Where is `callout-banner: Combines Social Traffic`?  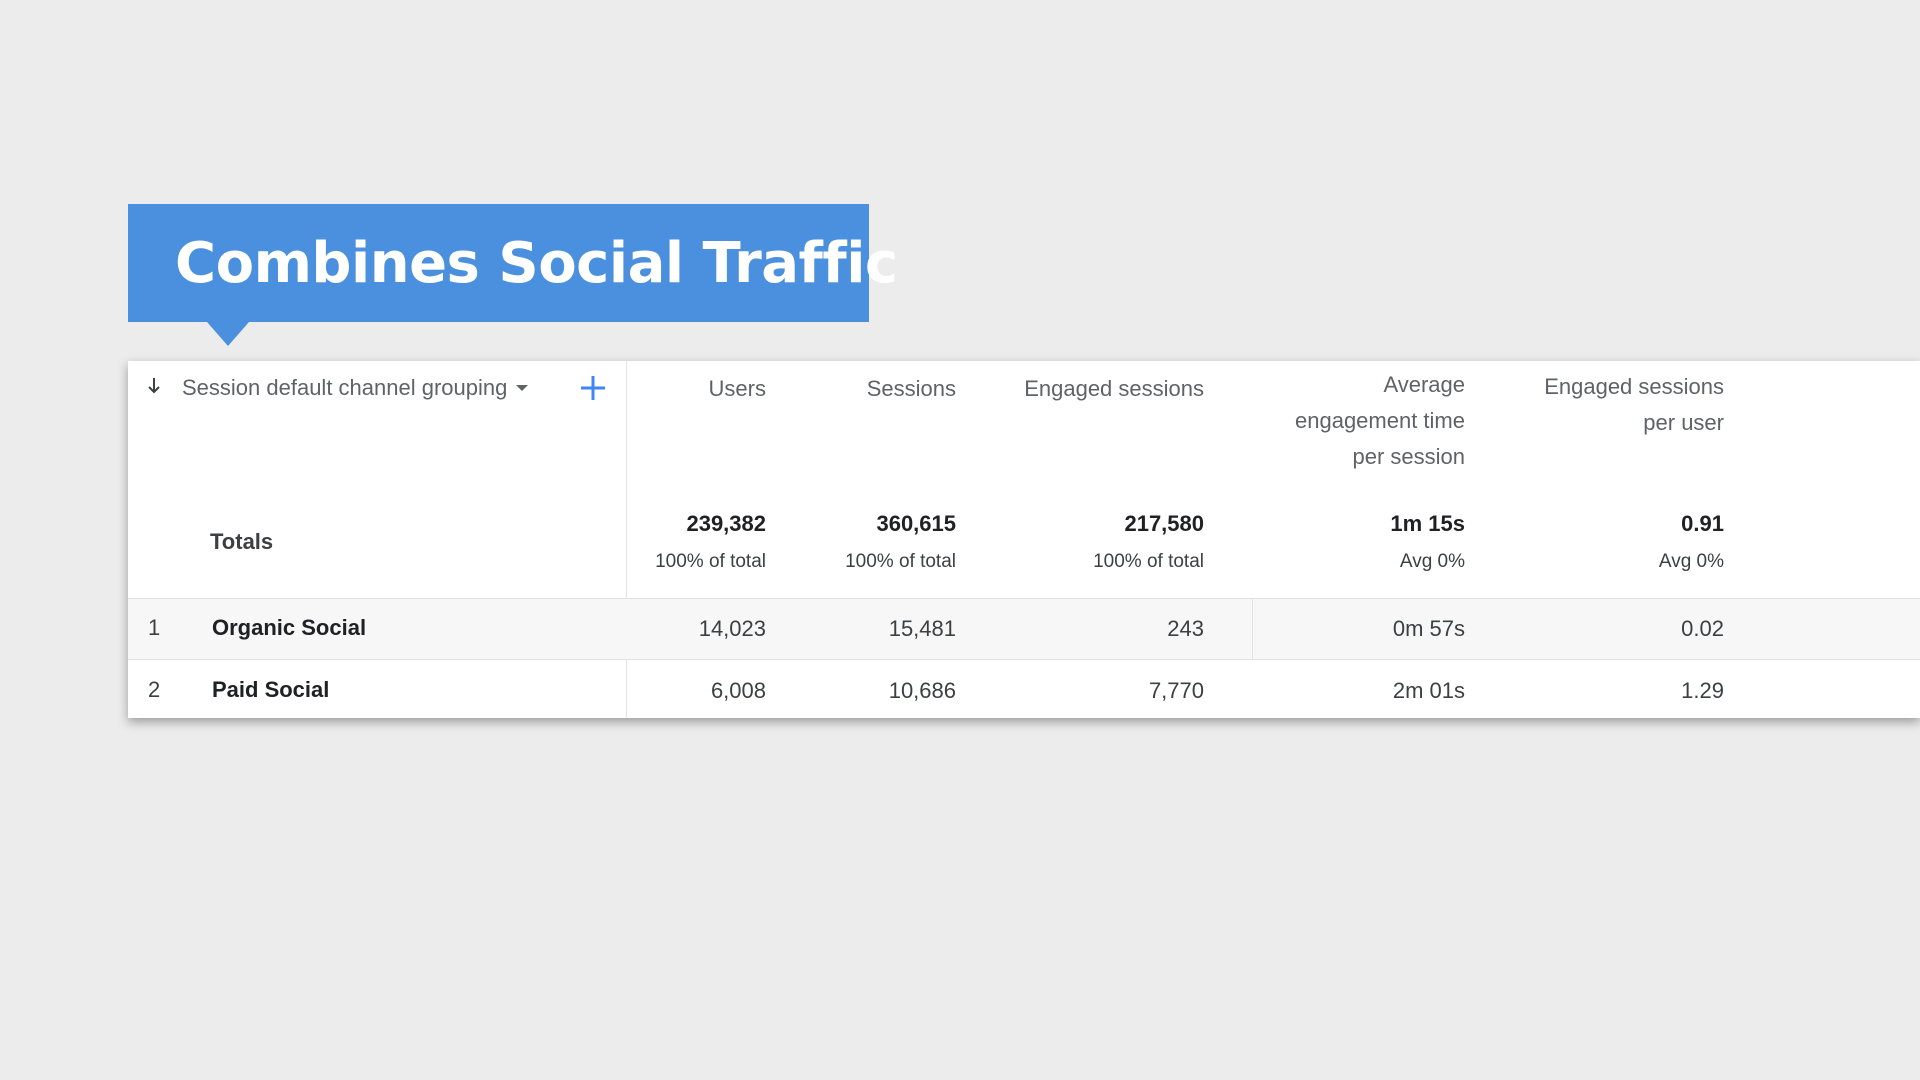 callout-banner: Combines Social Traffic is located at coordinates (513, 263).